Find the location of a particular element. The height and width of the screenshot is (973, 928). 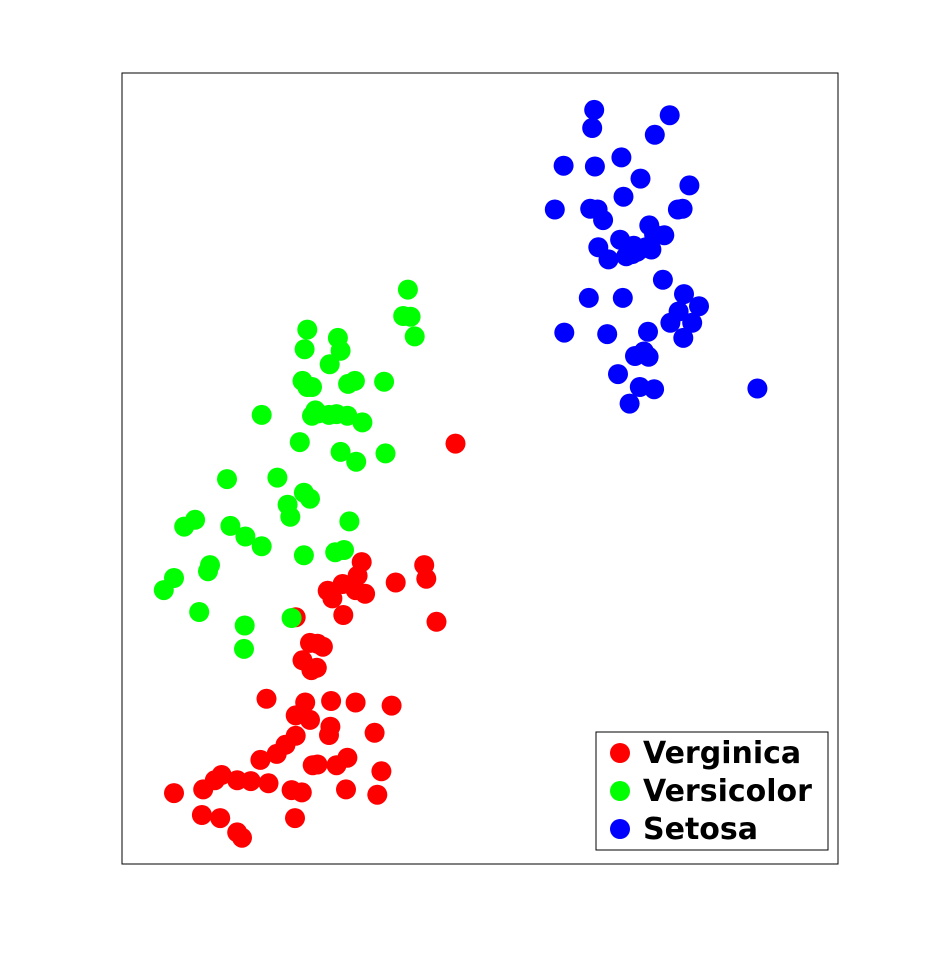

legend-label-versicolor: Versicolor is located at coordinates (727, 791).